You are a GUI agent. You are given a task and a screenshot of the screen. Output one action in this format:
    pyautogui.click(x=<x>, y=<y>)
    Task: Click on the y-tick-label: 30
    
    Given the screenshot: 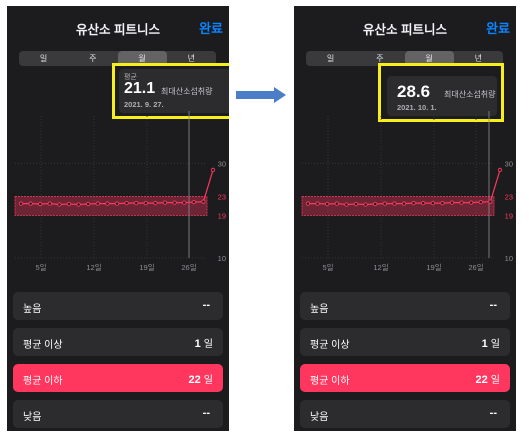 What is the action you would take?
    pyautogui.click(x=222, y=163)
    